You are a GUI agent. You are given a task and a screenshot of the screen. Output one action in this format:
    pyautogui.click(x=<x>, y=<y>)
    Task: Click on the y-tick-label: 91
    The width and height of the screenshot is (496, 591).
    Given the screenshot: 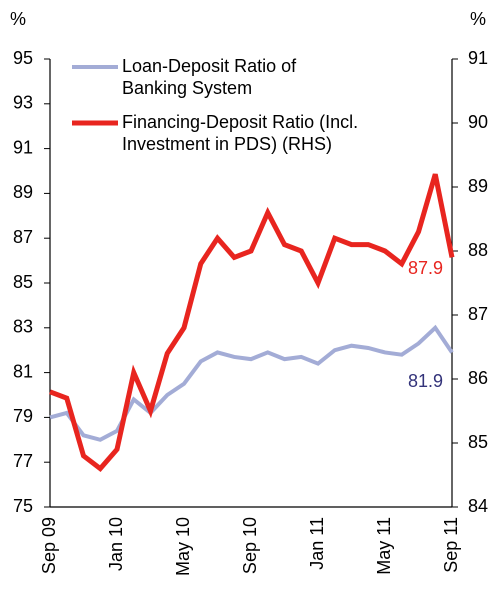 What is the action you would take?
    pyautogui.click(x=23, y=147)
    